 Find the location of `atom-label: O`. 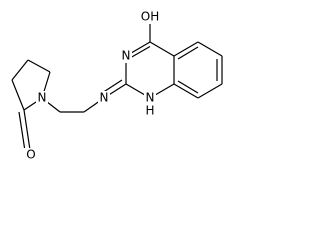

atom-label: O is located at coordinates (30, 155).